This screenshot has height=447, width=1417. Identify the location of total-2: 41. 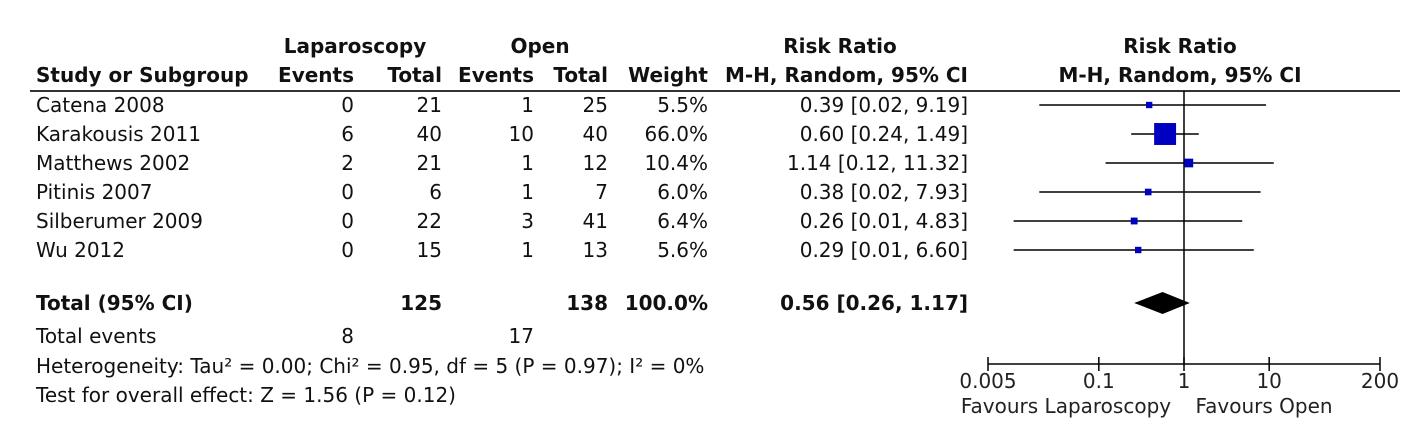
(595, 221).